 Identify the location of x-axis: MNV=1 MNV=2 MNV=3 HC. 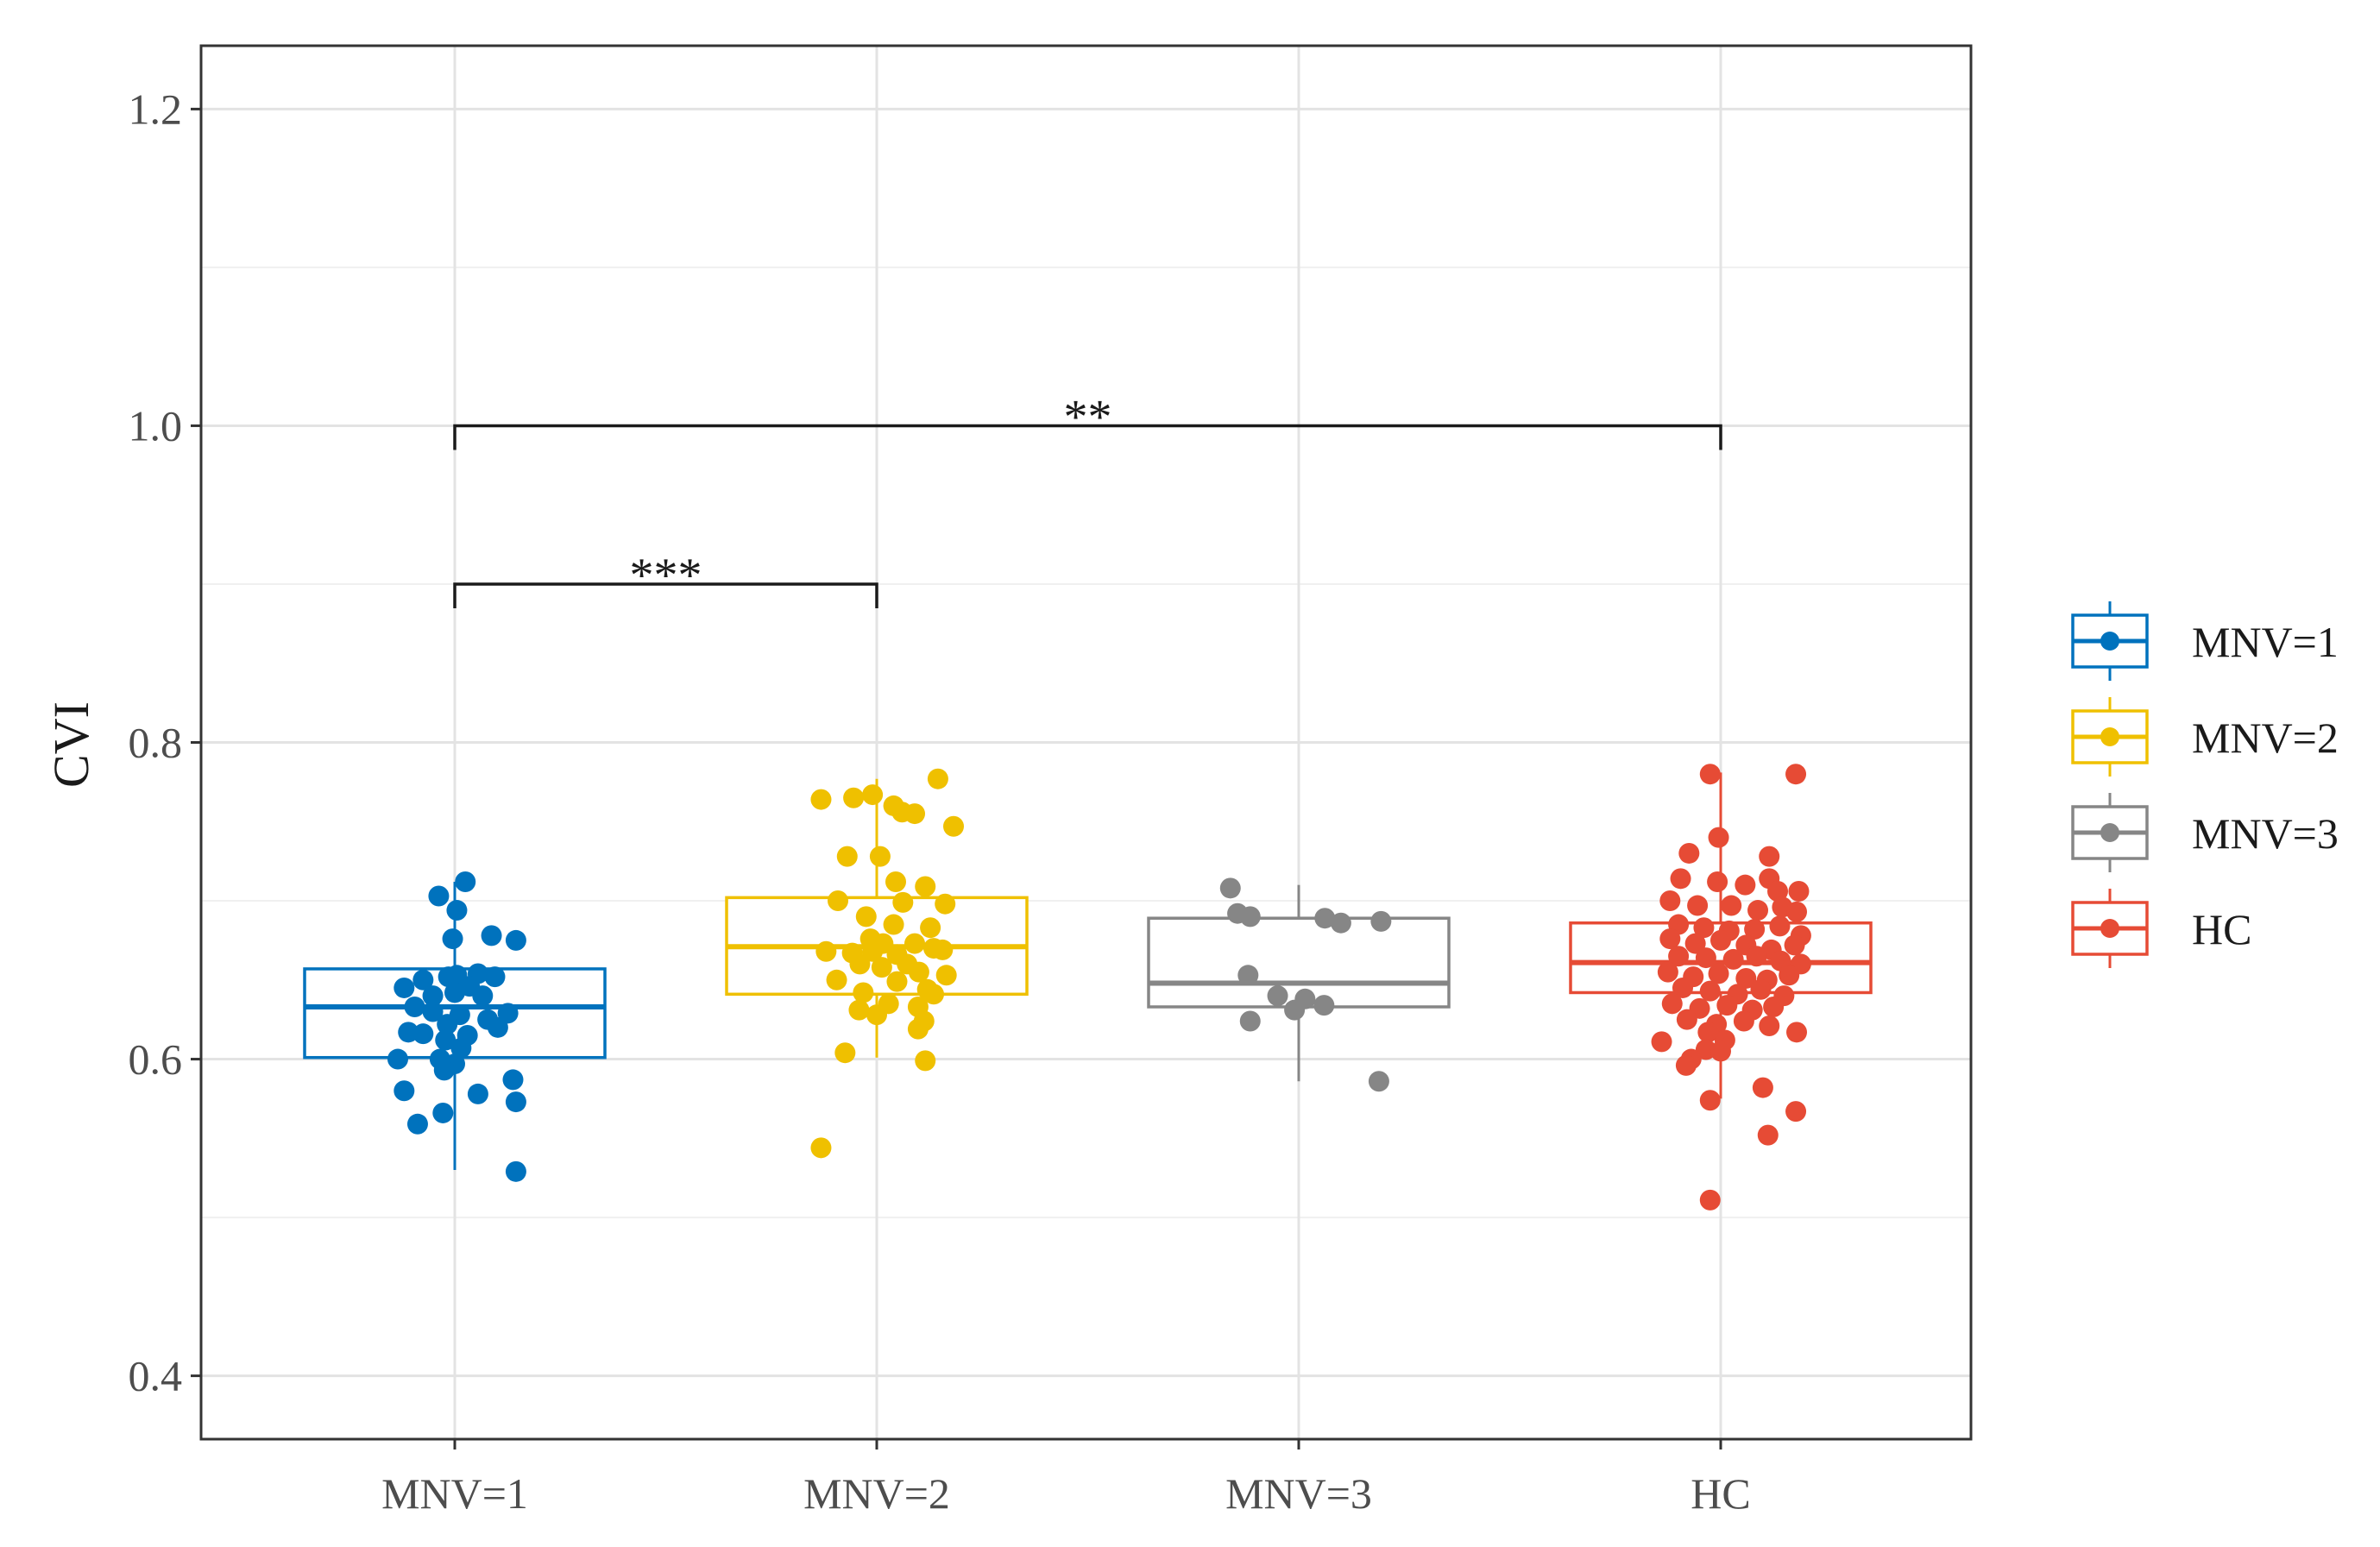
(1066, 1479).